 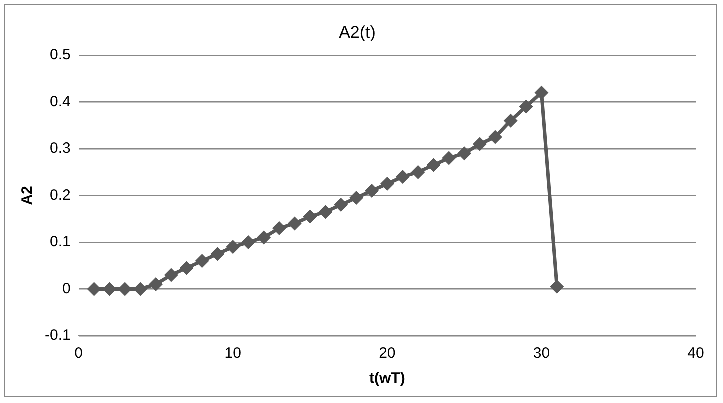 What do you see at coordinates (27, 196) in the screenshot?
I see `y-axis-title: A2` at bounding box center [27, 196].